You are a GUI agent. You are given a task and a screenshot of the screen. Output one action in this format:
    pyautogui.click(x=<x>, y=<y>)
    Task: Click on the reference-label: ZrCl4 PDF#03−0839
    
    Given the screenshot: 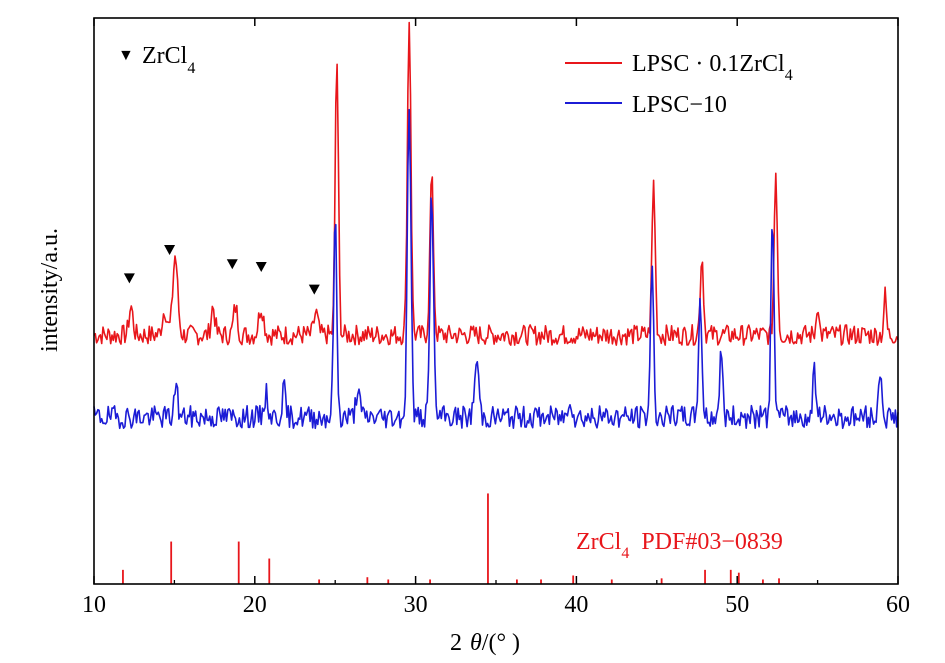 What is the action you would take?
    pyautogui.click(x=679, y=545)
    